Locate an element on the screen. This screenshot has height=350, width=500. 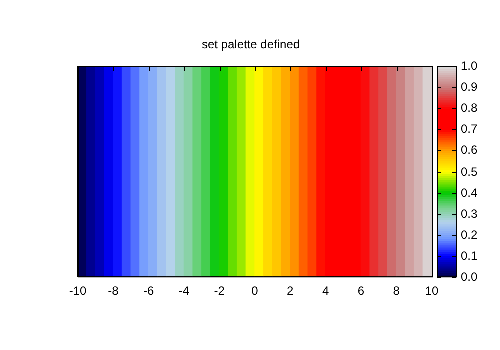
color-bar-label: 0.6 is located at coordinates (469, 149).